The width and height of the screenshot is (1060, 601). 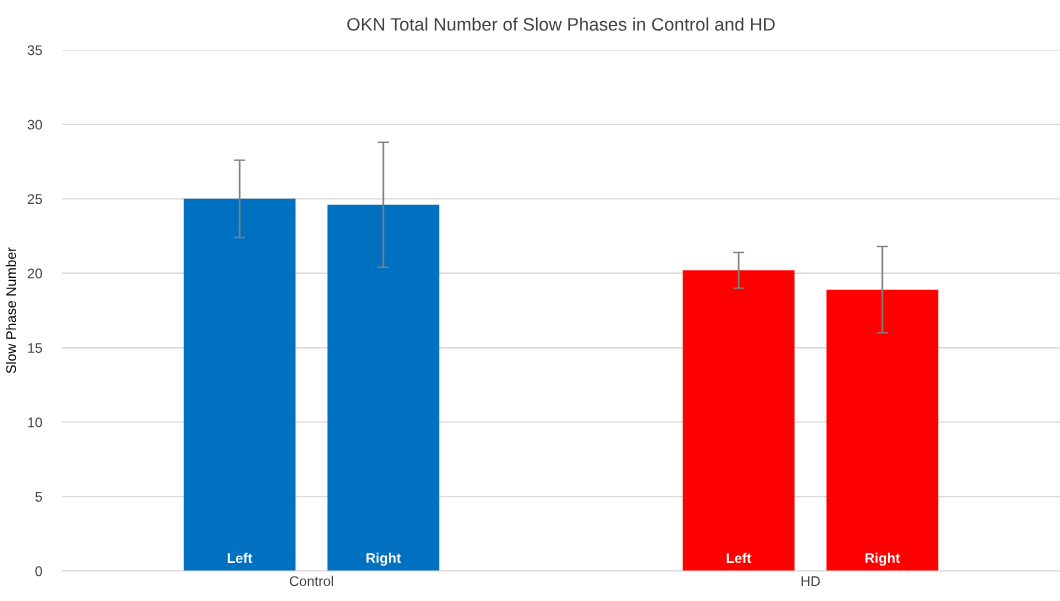 I want to click on y-tick-label: 30, so click(x=35, y=124).